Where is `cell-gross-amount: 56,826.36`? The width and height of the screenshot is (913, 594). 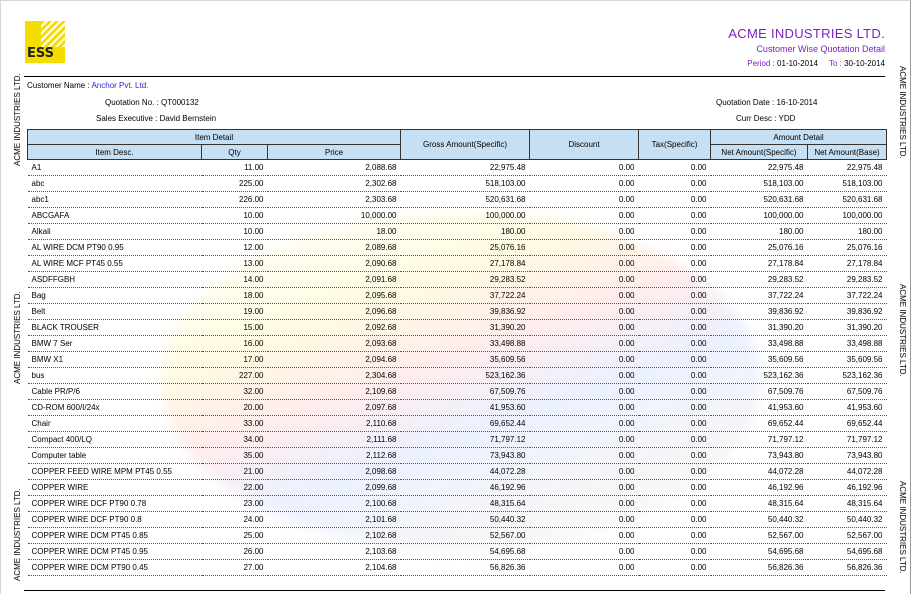
cell-gross-amount: 56,826.36 is located at coordinates (465, 567).